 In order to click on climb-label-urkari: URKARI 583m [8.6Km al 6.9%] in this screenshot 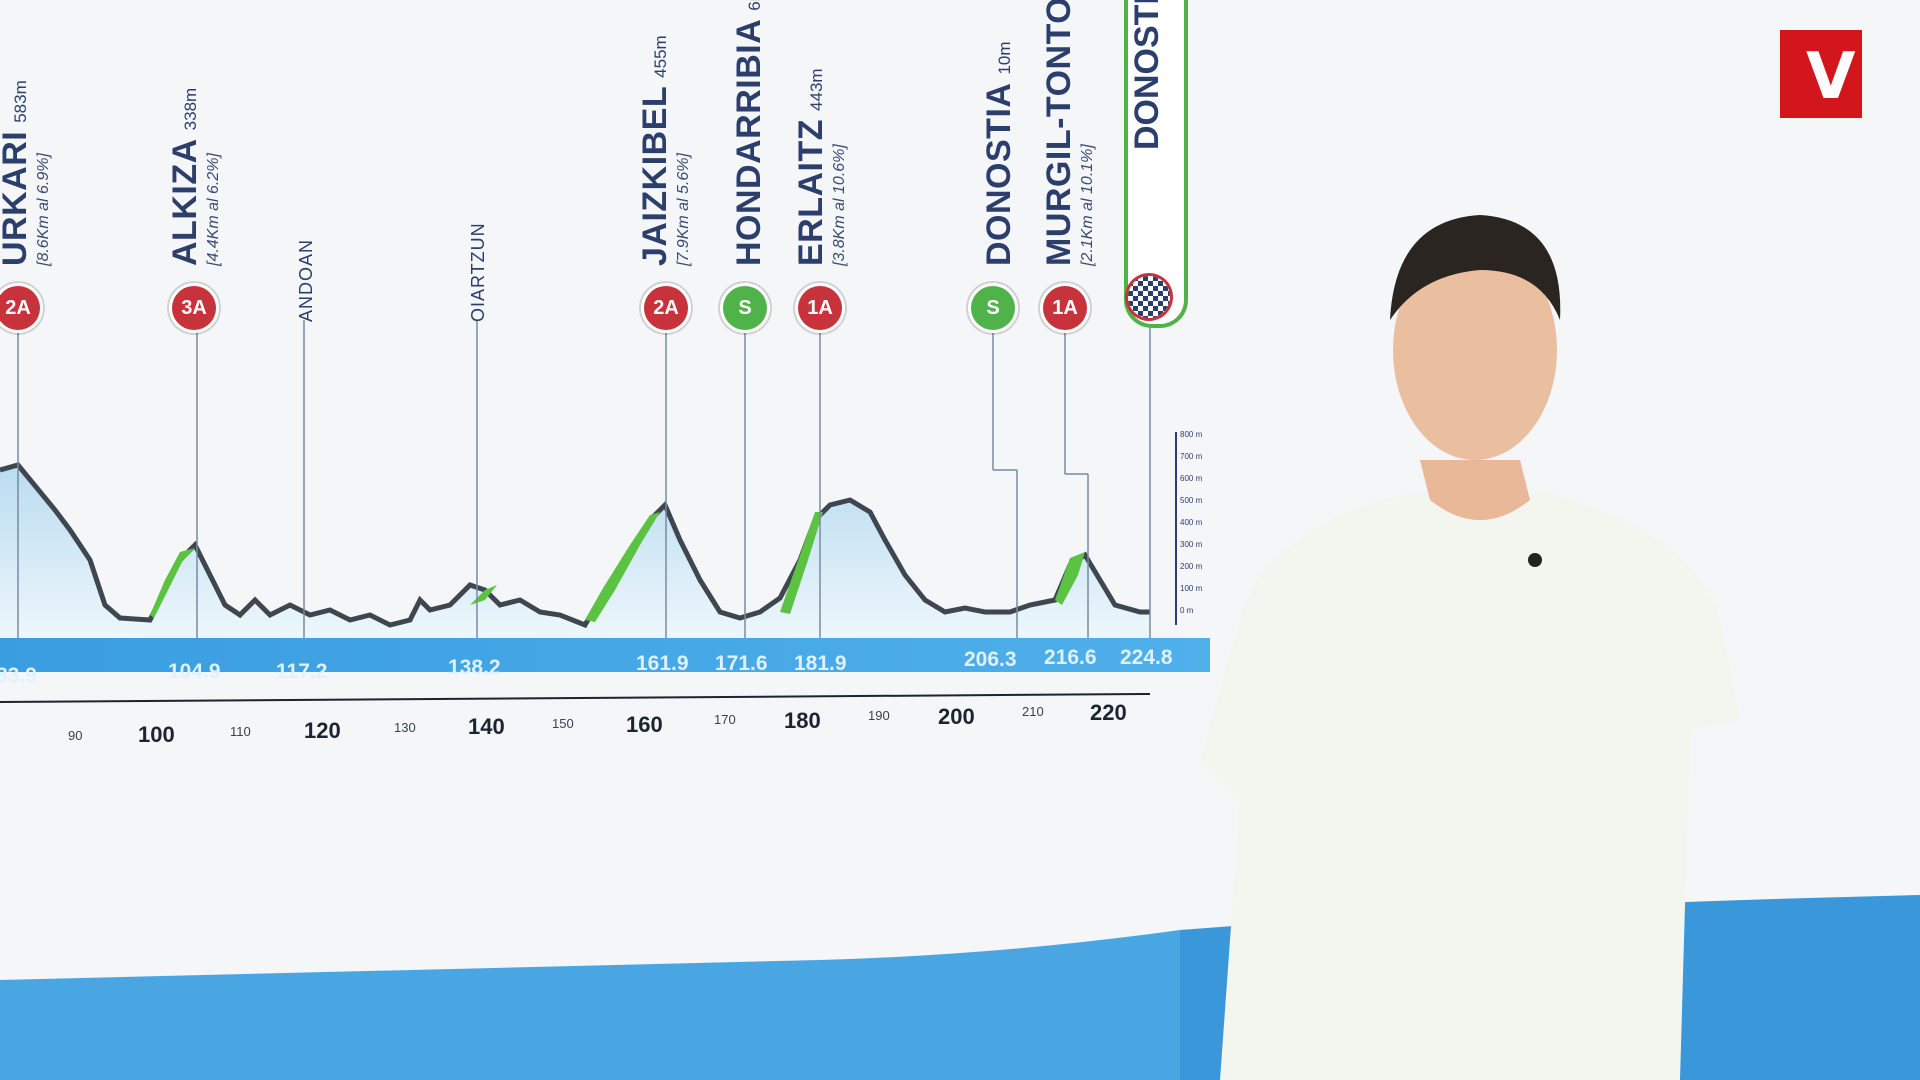, I will do `click(26, 173)`.